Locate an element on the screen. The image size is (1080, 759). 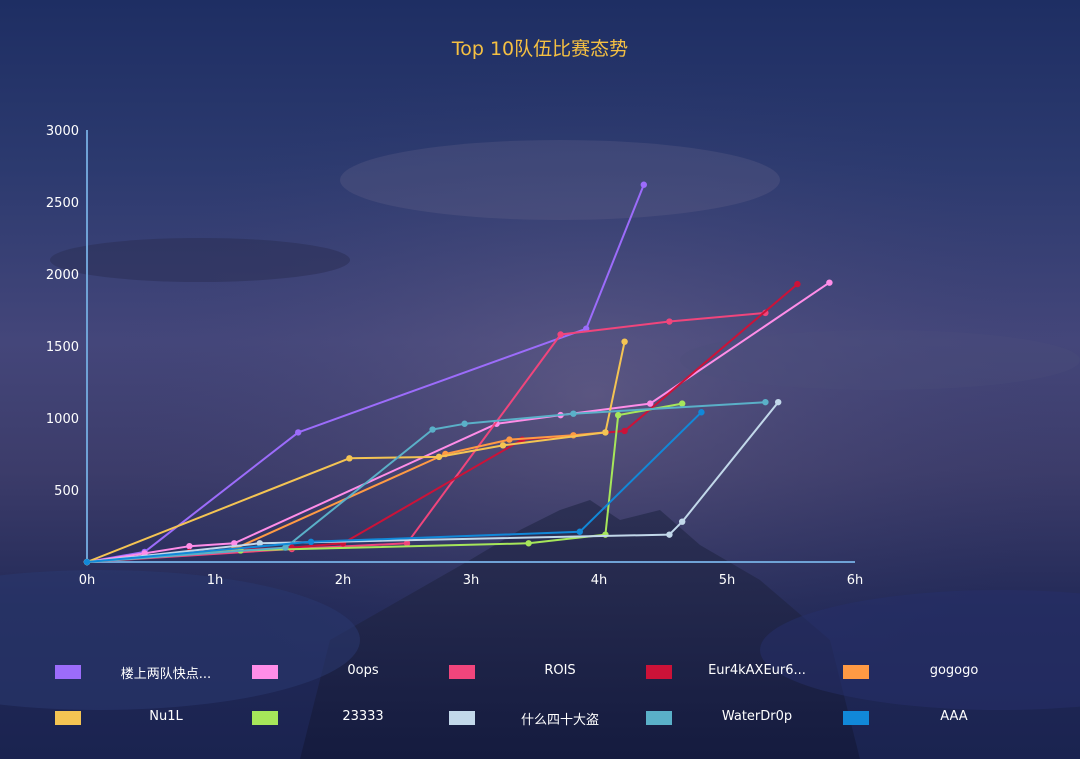
legend-label: WaterDr0p is located at coordinates (757, 716).